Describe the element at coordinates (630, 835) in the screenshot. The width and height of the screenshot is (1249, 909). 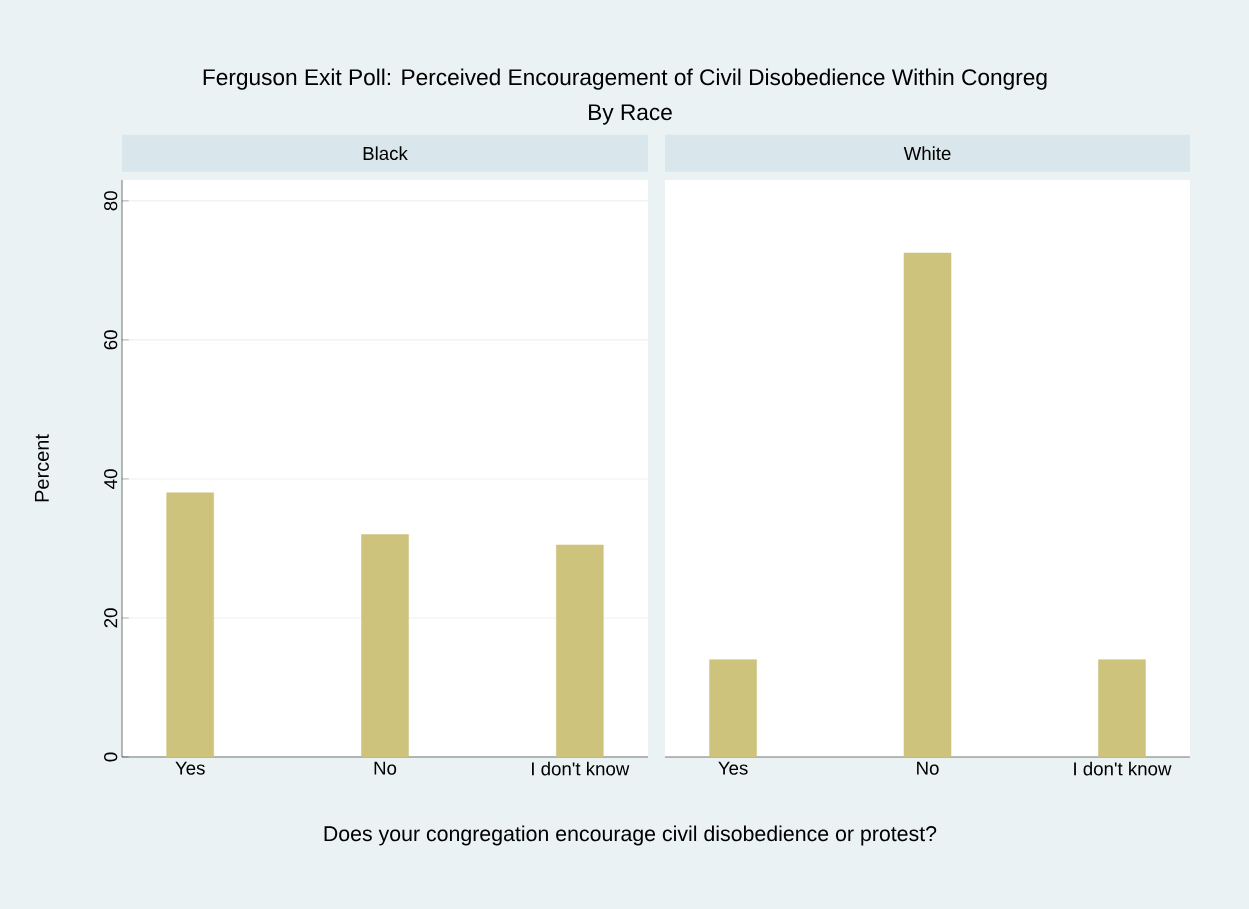
I see `x-axis-title: Does your congregation encourage civil disobedience or protest?` at that location.